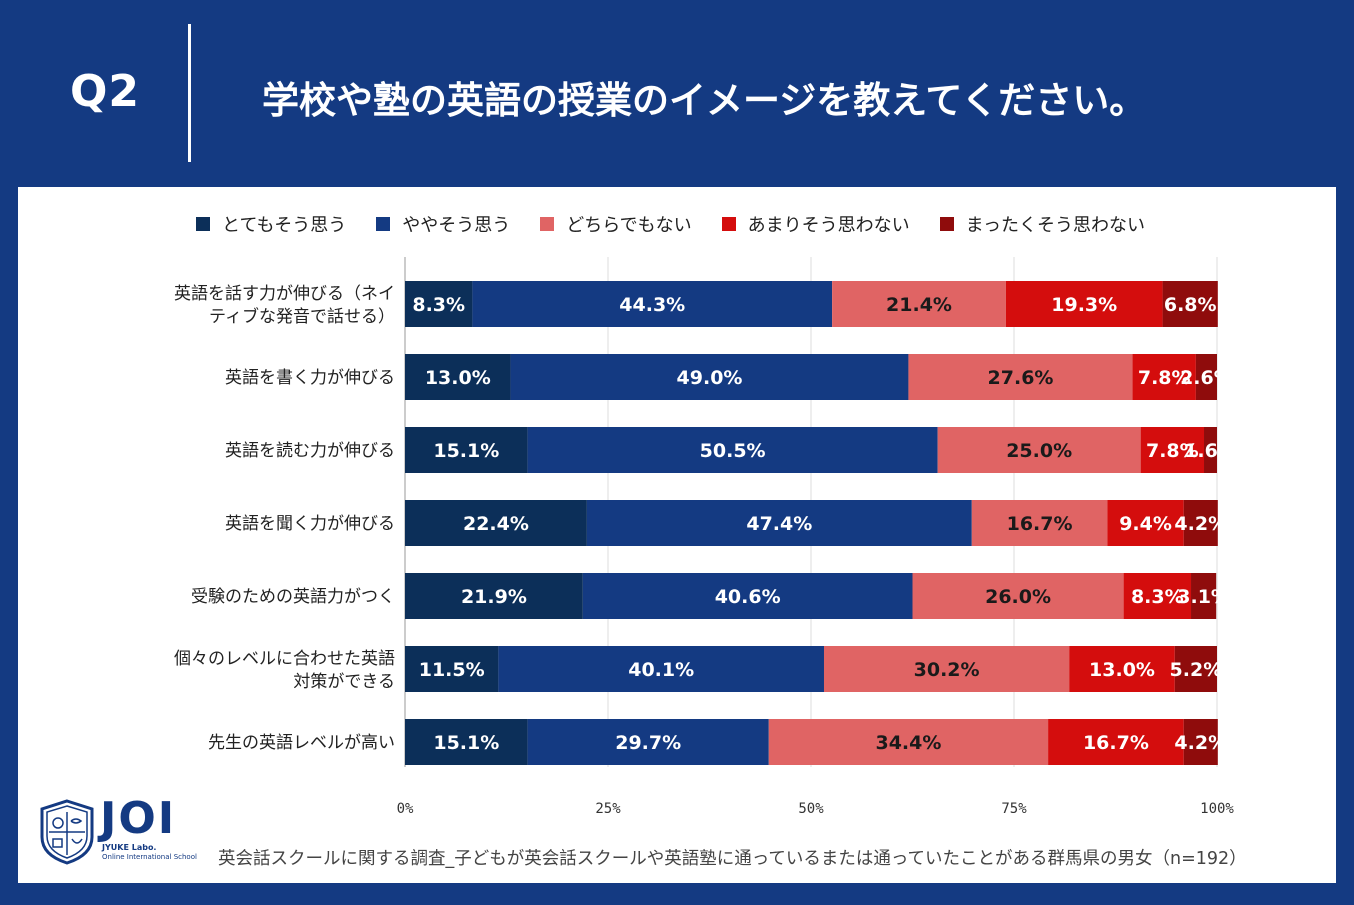  I want to click on data-label: 49.0%, so click(710, 378).